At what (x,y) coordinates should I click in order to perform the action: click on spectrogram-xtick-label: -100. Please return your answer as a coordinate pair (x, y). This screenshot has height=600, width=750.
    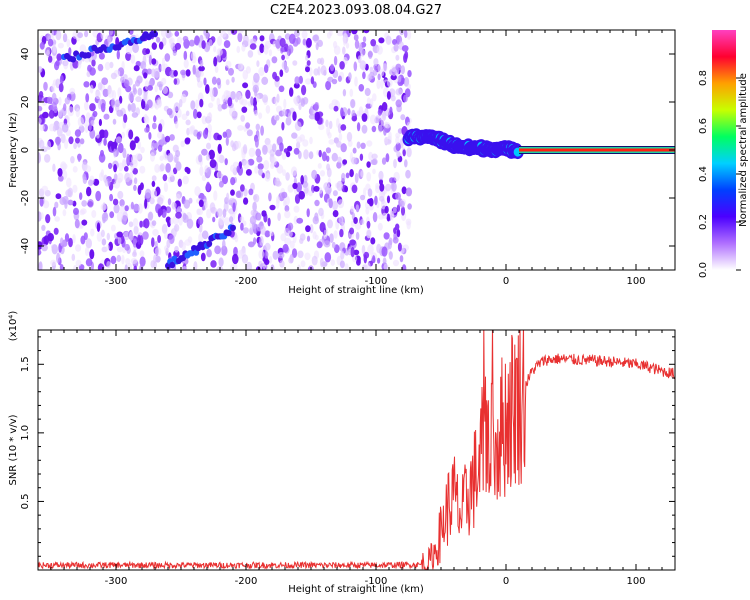
    Looking at the image, I should click on (376, 281).